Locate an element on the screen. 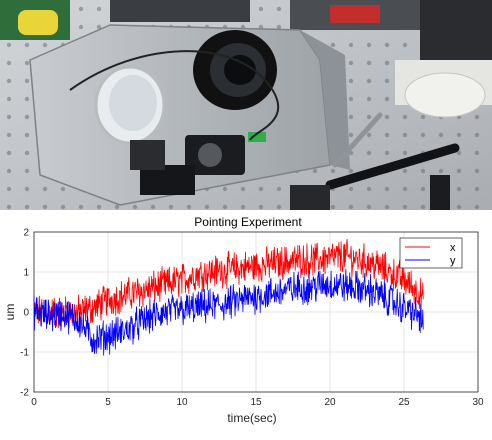 The image size is (492, 440). chart-title: Pointing Experiment is located at coordinates (248, 222).